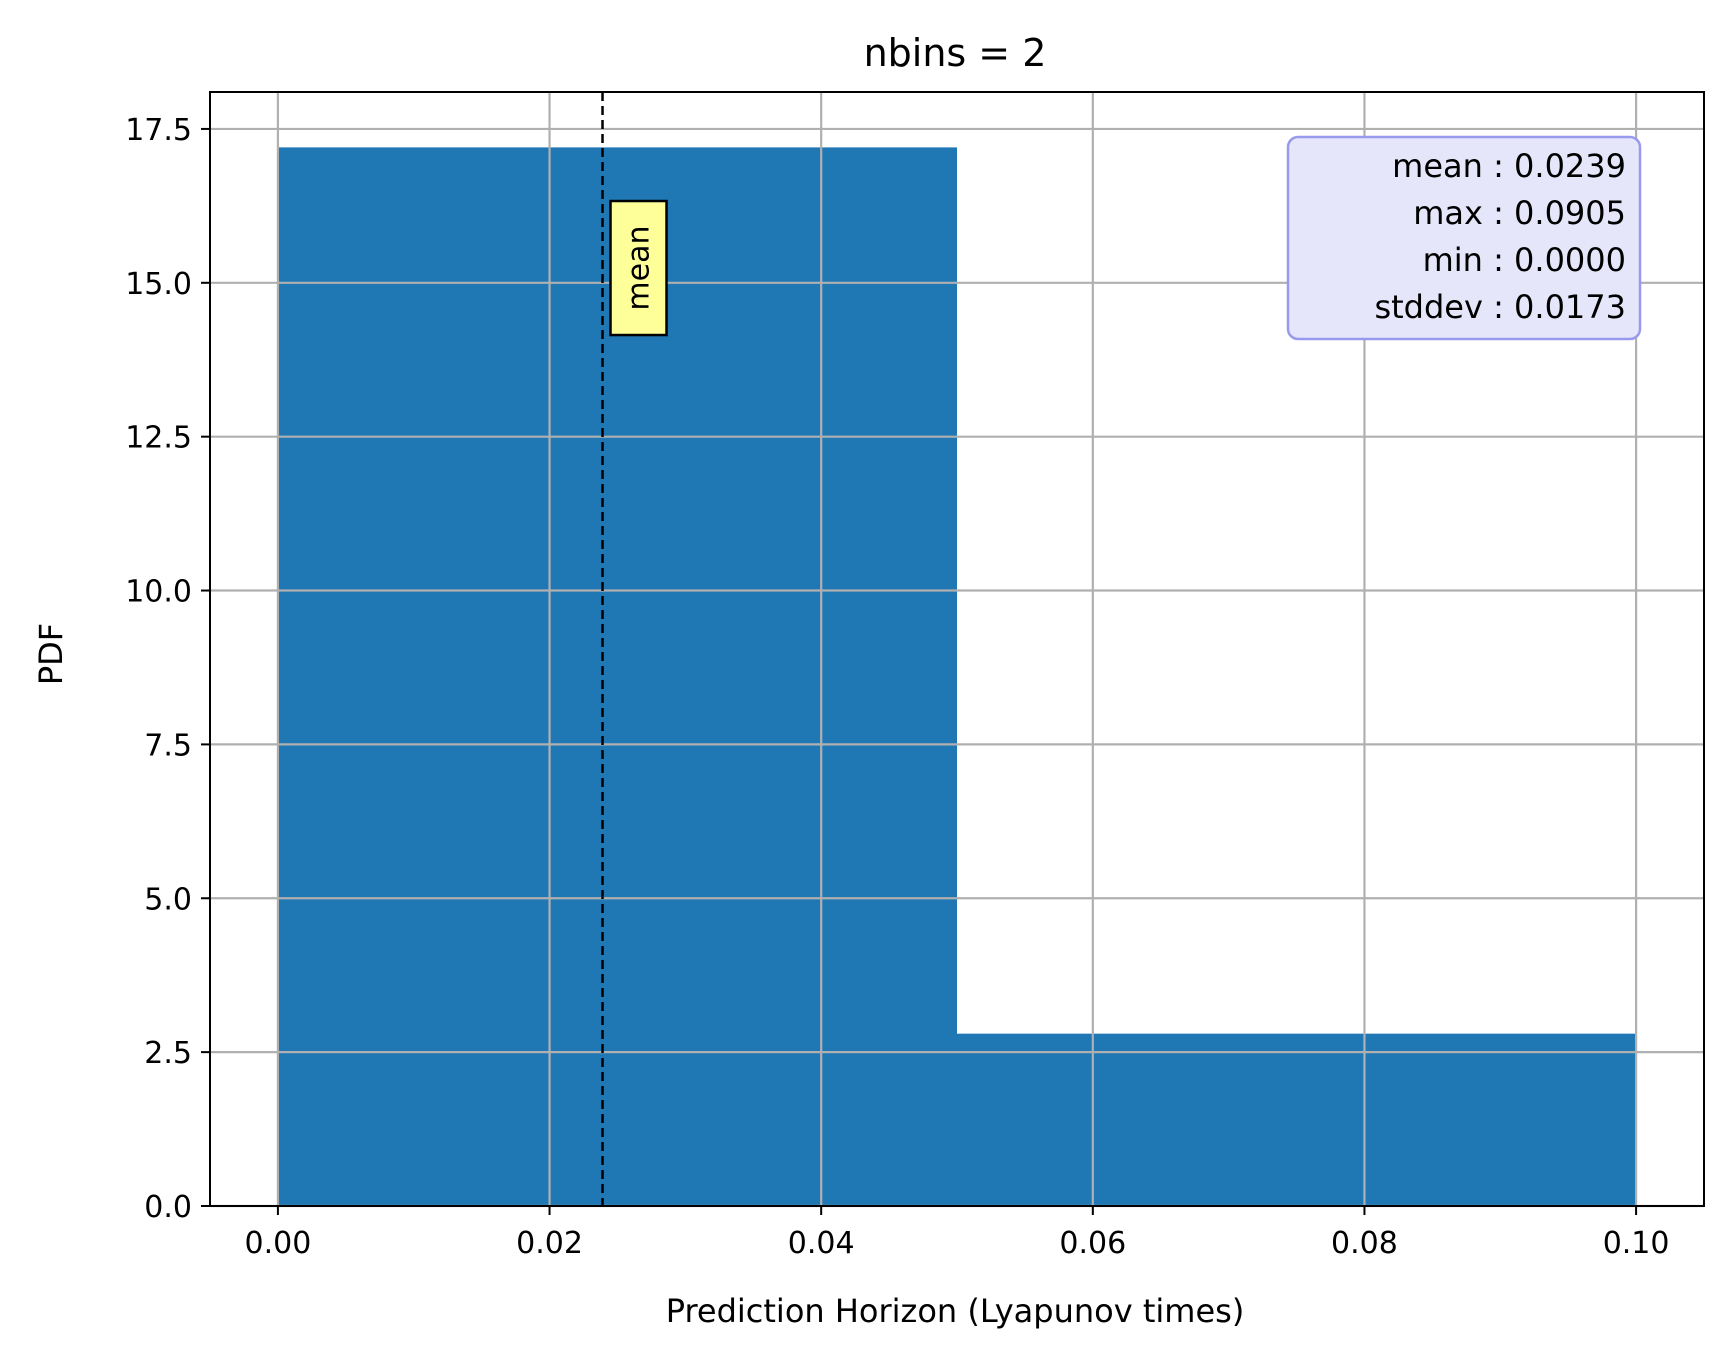 The width and height of the screenshot is (1726, 1357). I want to click on y-tick-label: 12.5, so click(158, 438).